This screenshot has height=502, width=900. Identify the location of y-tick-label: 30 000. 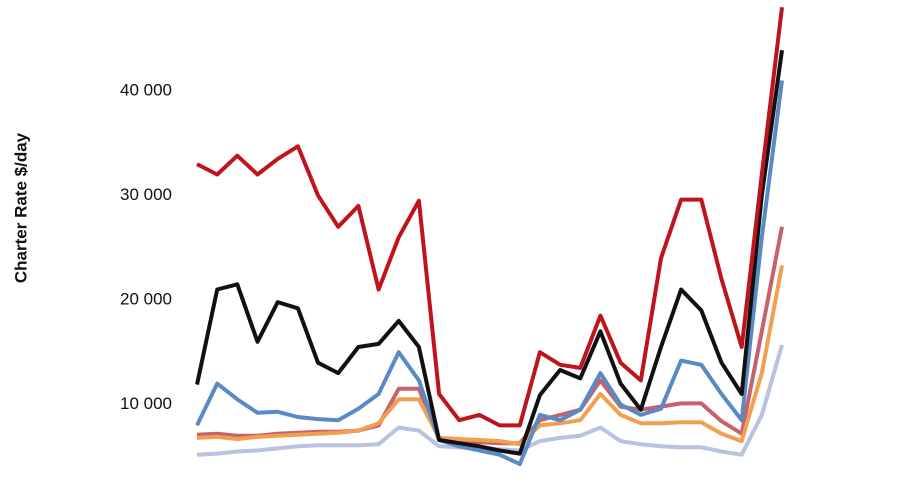
(146, 194).